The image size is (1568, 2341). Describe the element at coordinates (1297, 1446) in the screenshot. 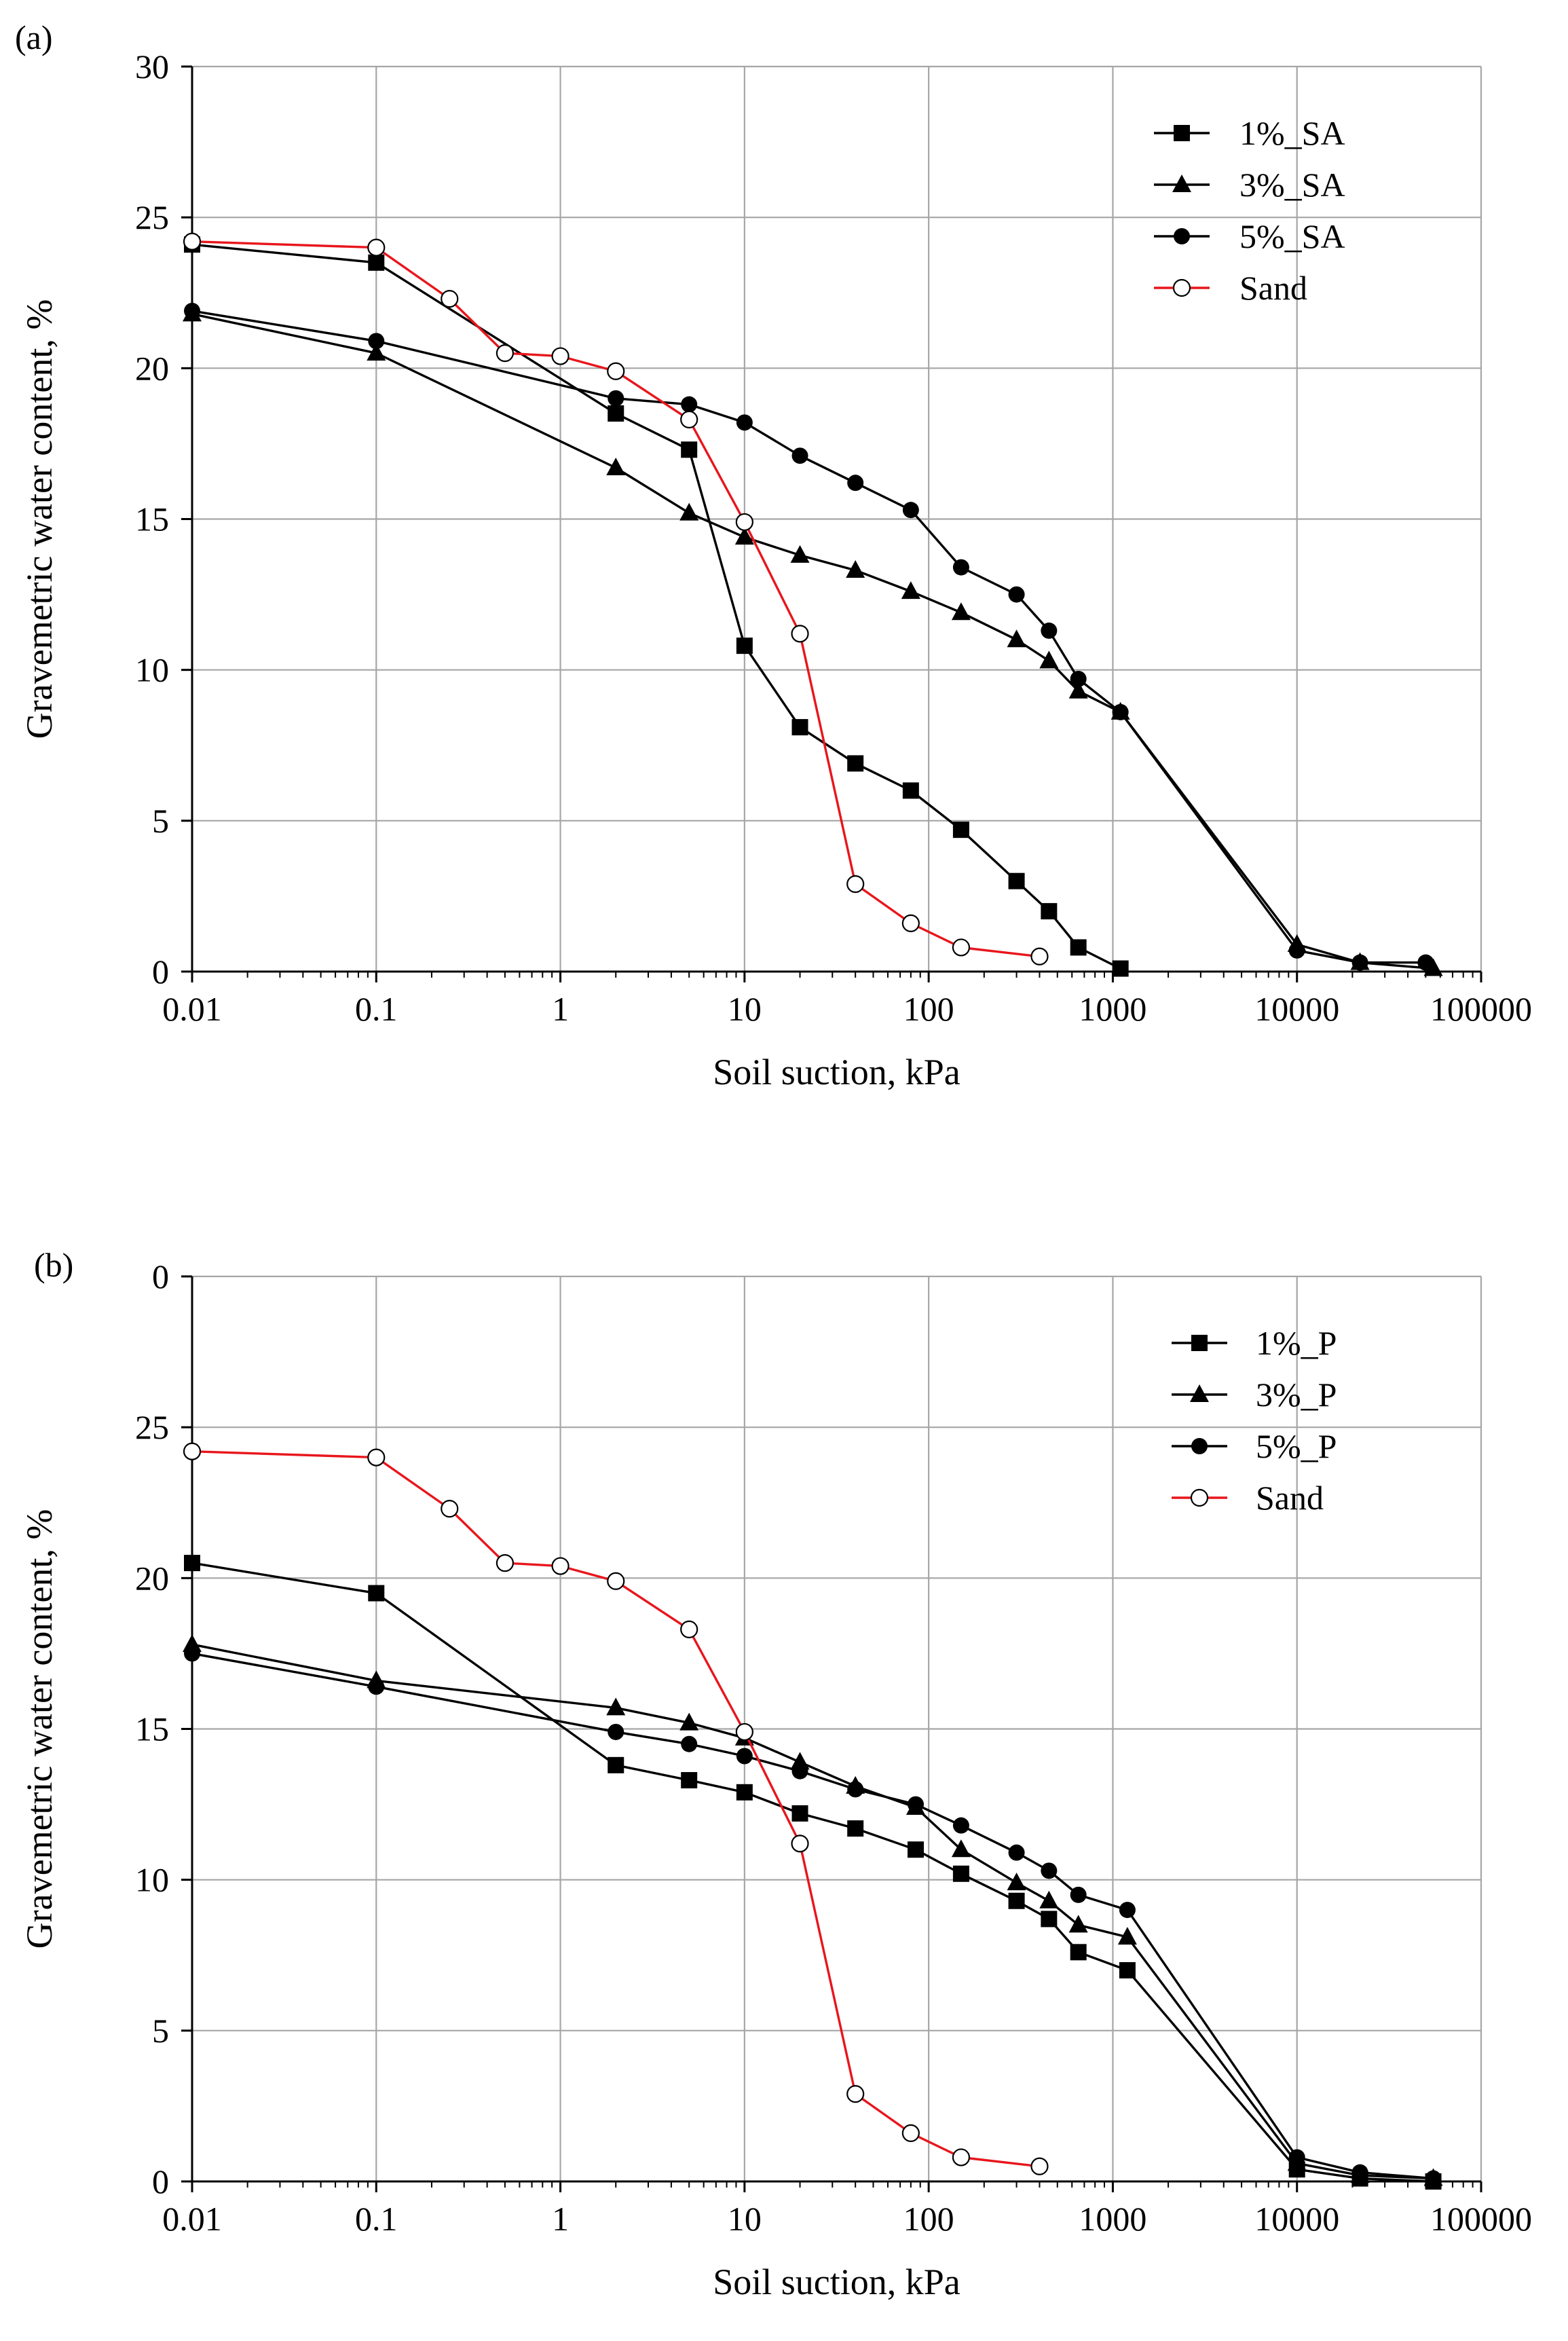

I see `legend-label: 5%_P` at that location.